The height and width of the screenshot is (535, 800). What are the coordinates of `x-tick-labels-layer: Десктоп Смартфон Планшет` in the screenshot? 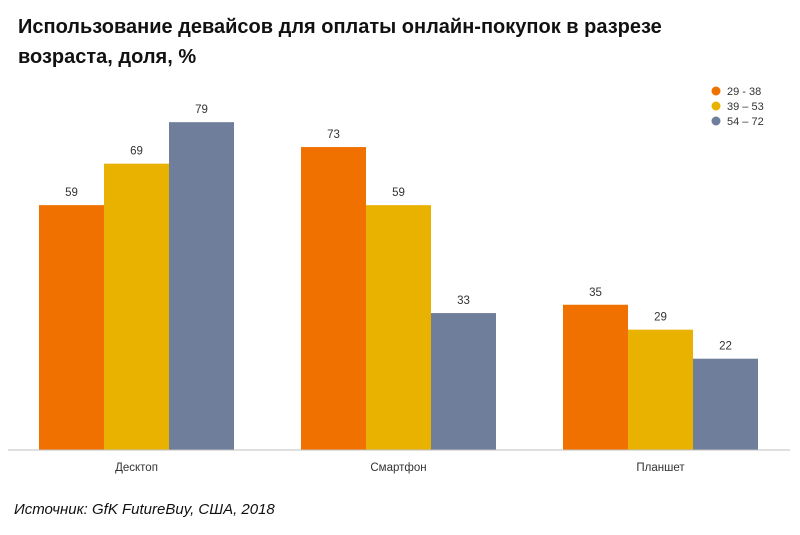 It's located at (400, 468).